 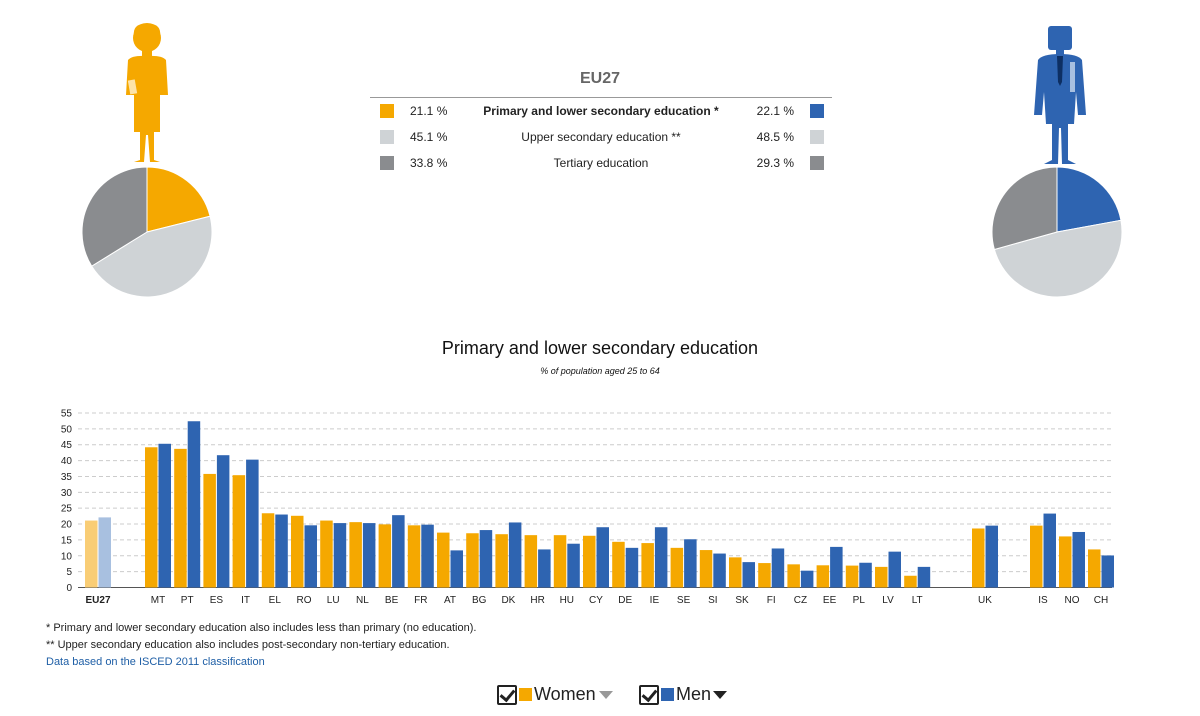 What do you see at coordinates (472, 560) in the screenshot?
I see `bar-women-bg` at bounding box center [472, 560].